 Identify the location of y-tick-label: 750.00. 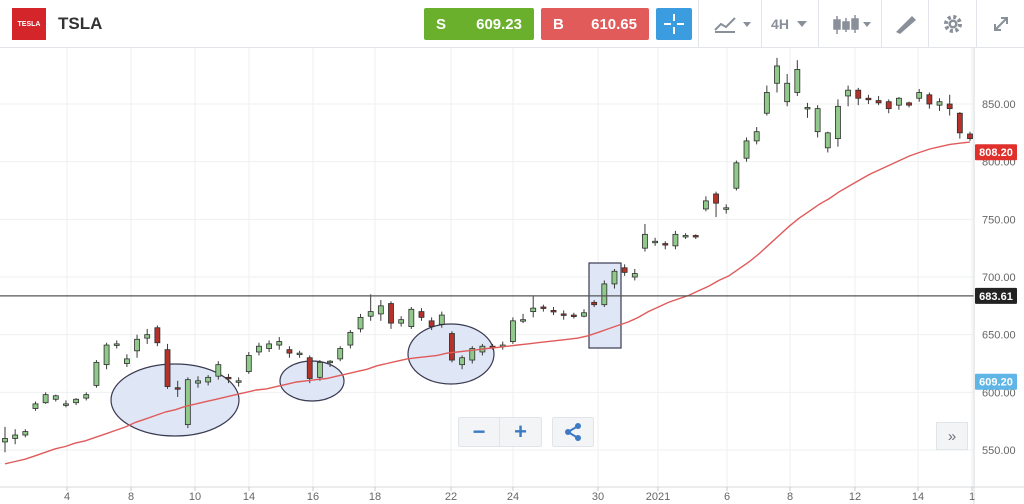
(999, 220).